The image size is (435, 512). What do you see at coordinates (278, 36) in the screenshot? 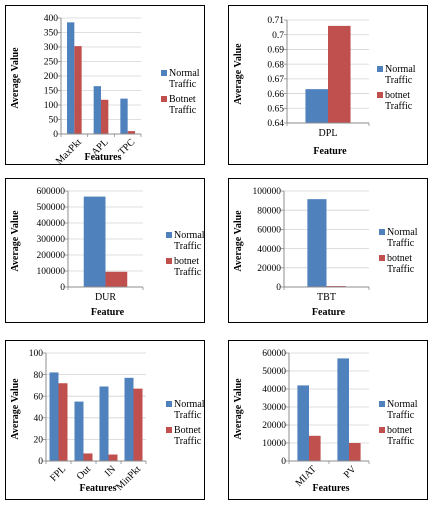
I see `y-tick-label: 0.7` at bounding box center [278, 36].